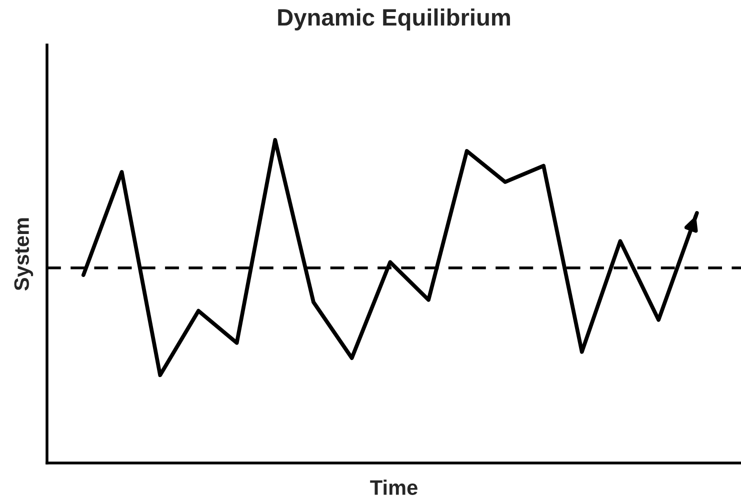 The height and width of the screenshot is (502, 741). Describe the element at coordinates (394, 19) in the screenshot. I see `chart-title: Dynamic Equilibrium` at that location.